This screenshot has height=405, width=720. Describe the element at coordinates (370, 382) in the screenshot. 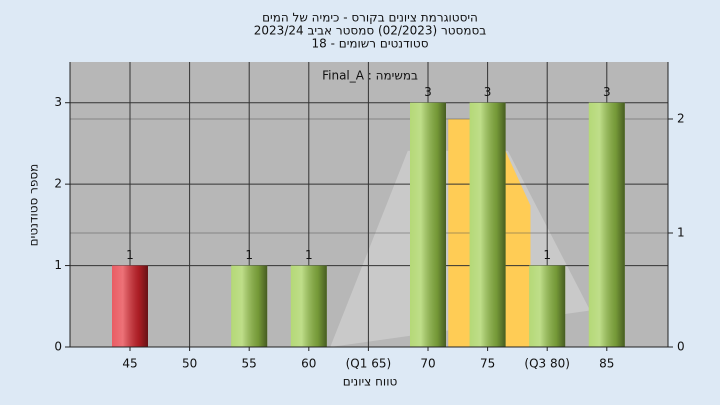

I see `x-axis-label: טווח ציונים` at that location.